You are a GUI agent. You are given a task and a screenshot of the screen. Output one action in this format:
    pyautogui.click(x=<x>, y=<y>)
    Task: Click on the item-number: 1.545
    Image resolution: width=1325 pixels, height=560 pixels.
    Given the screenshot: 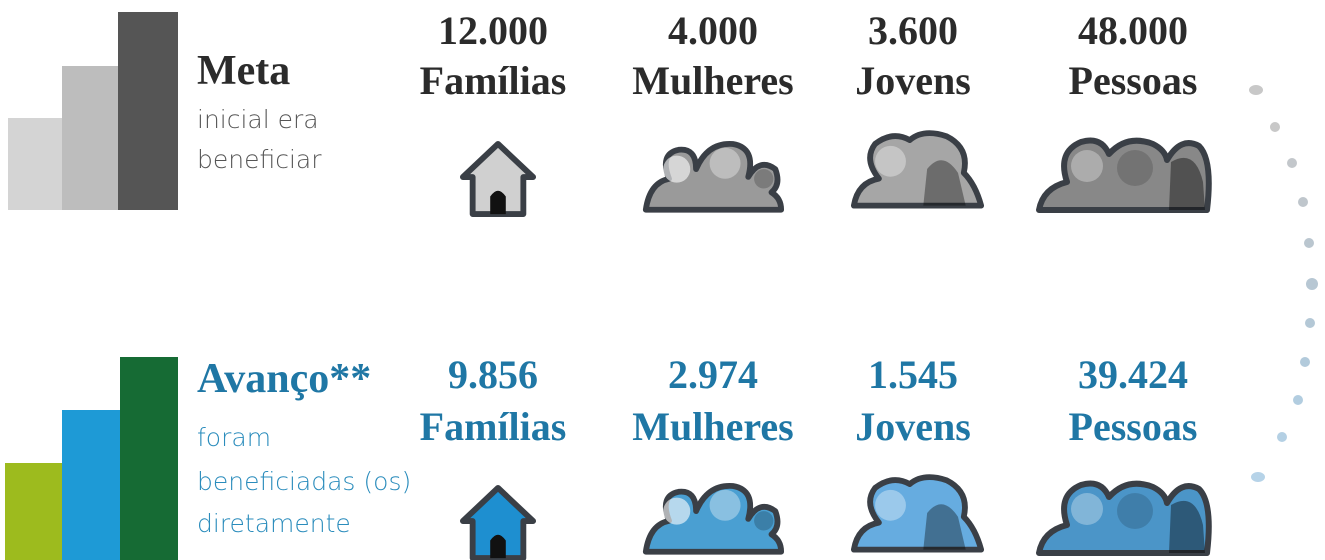 What is the action you would take?
    pyautogui.click(x=913, y=374)
    